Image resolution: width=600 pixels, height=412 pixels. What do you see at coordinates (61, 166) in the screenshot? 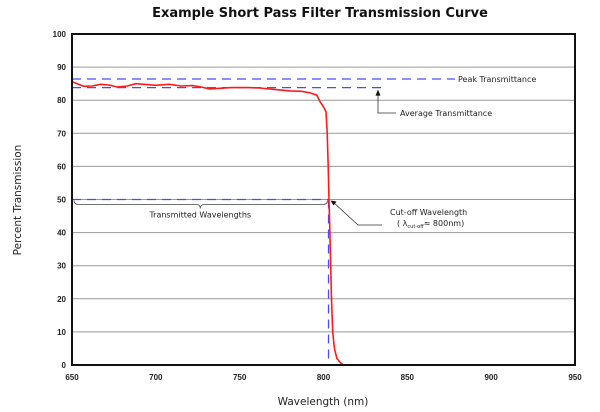
I see `y-tick-label: 60` at bounding box center [61, 166].